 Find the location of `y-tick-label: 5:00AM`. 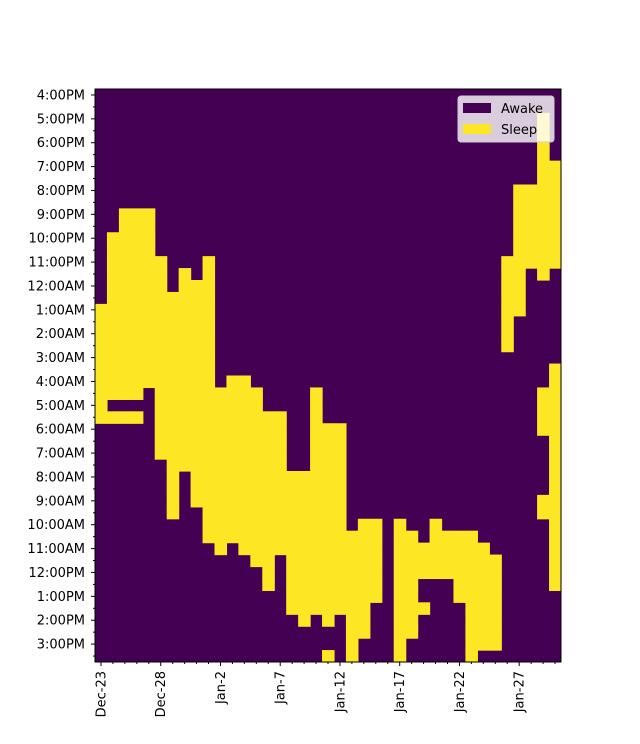

y-tick-label: 5:00AM is located at coordinates (60, 406).